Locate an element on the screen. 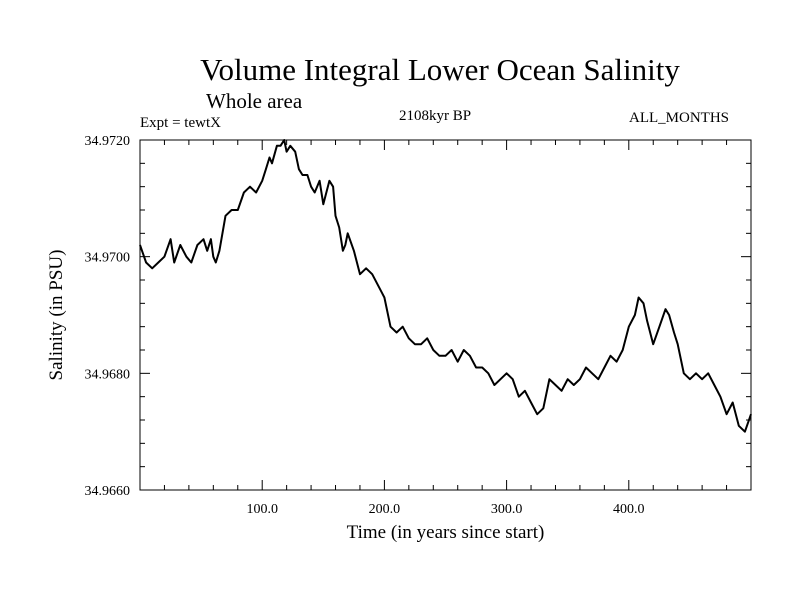 This screenshot has width=800, height=600. experiment-label: Expt = tewtX is located at coordinates (180, 123).